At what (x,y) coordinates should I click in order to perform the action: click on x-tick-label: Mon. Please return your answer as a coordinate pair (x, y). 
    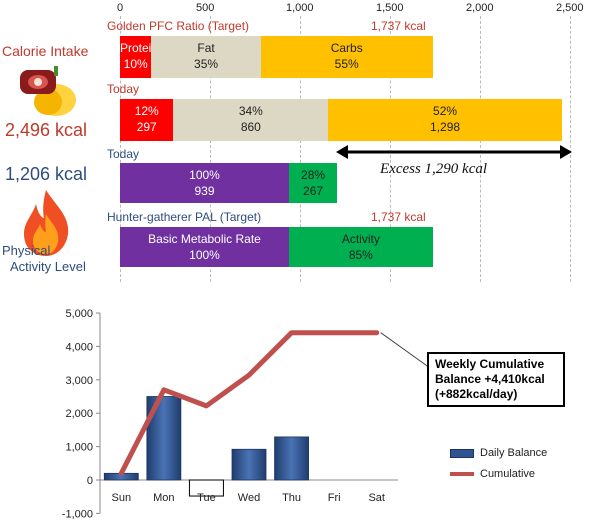
    Looking at the image, I should click on (163, 498).